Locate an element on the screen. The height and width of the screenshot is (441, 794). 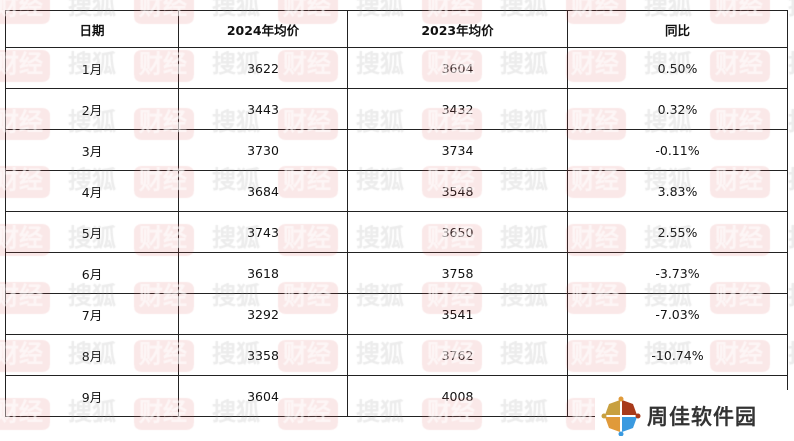
cell-yoy: -10.74% is located at coordinates (677, 355).